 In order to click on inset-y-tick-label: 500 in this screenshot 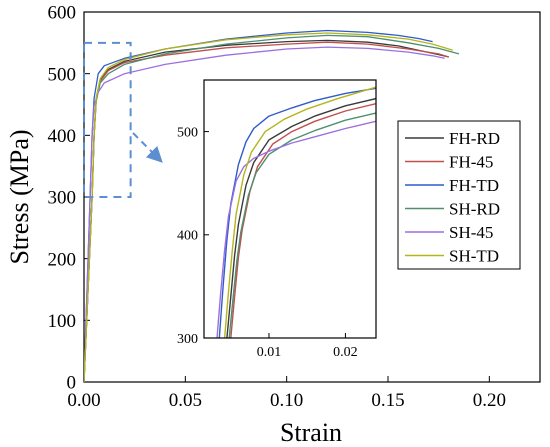, I will do `click(187, 133)`.